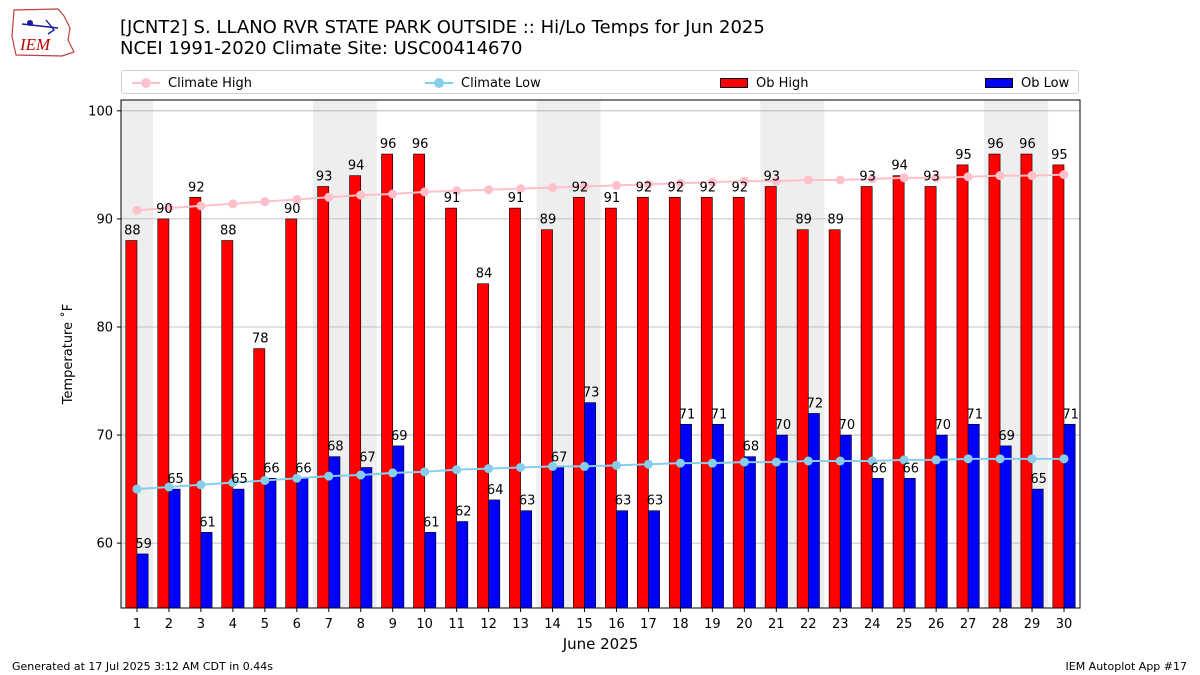 The image size is (1200, 675). Describe the element at coordinates (771, 176) in the screenshot. I see `label-ob-high-21: 93` at that location.